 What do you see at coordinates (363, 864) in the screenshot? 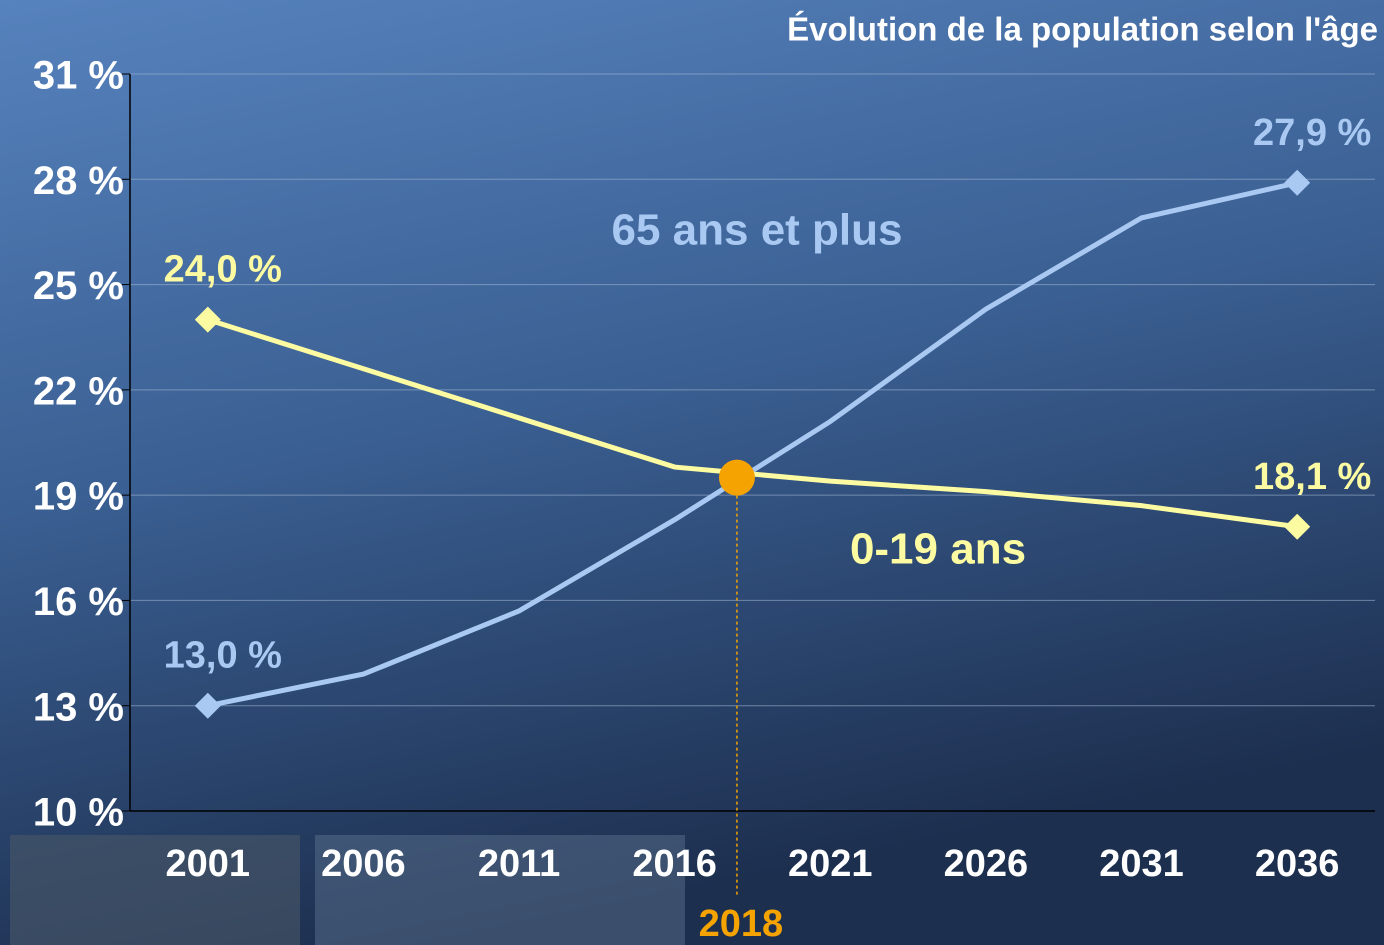
I see `x-tick-label: 2006` at bounding box center [363, 864].